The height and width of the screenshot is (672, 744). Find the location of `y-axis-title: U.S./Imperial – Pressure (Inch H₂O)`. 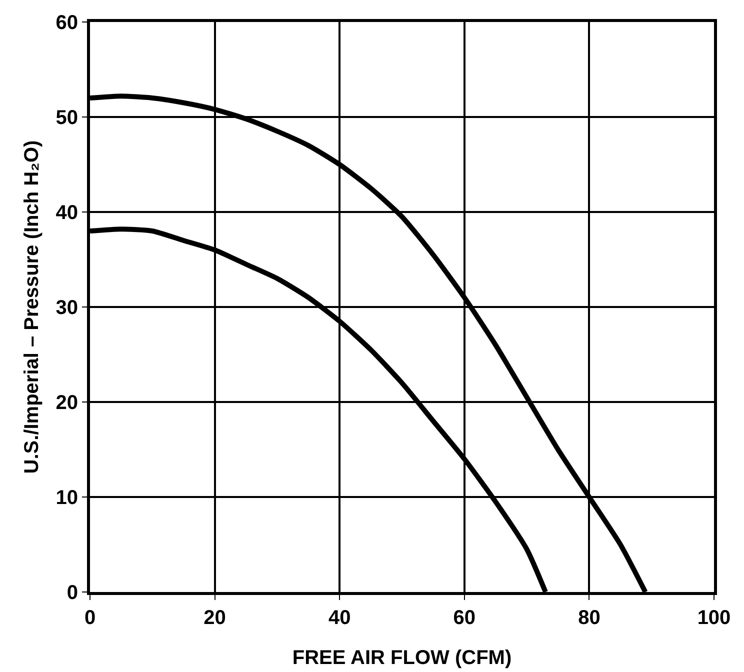

y-axis-title: U.S./Imperial – Pressure (Inch H₂O) is located at coordinates (32, 307).